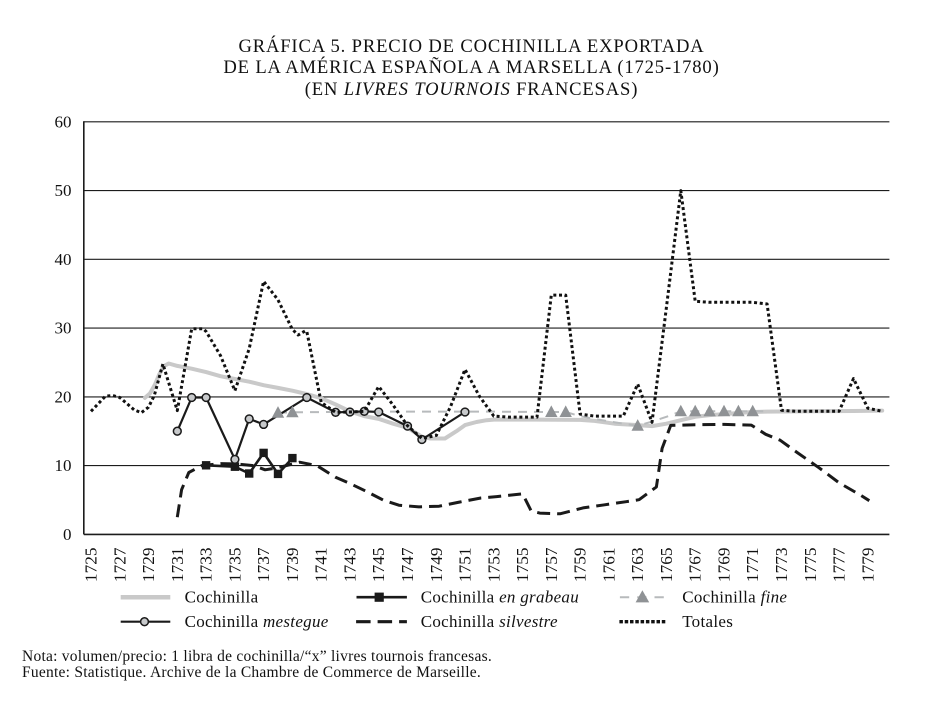  What do you see at coordinates (666, 565) in the screenshot?
I see `svg-text: 1765` at bounding box center [666, 565].